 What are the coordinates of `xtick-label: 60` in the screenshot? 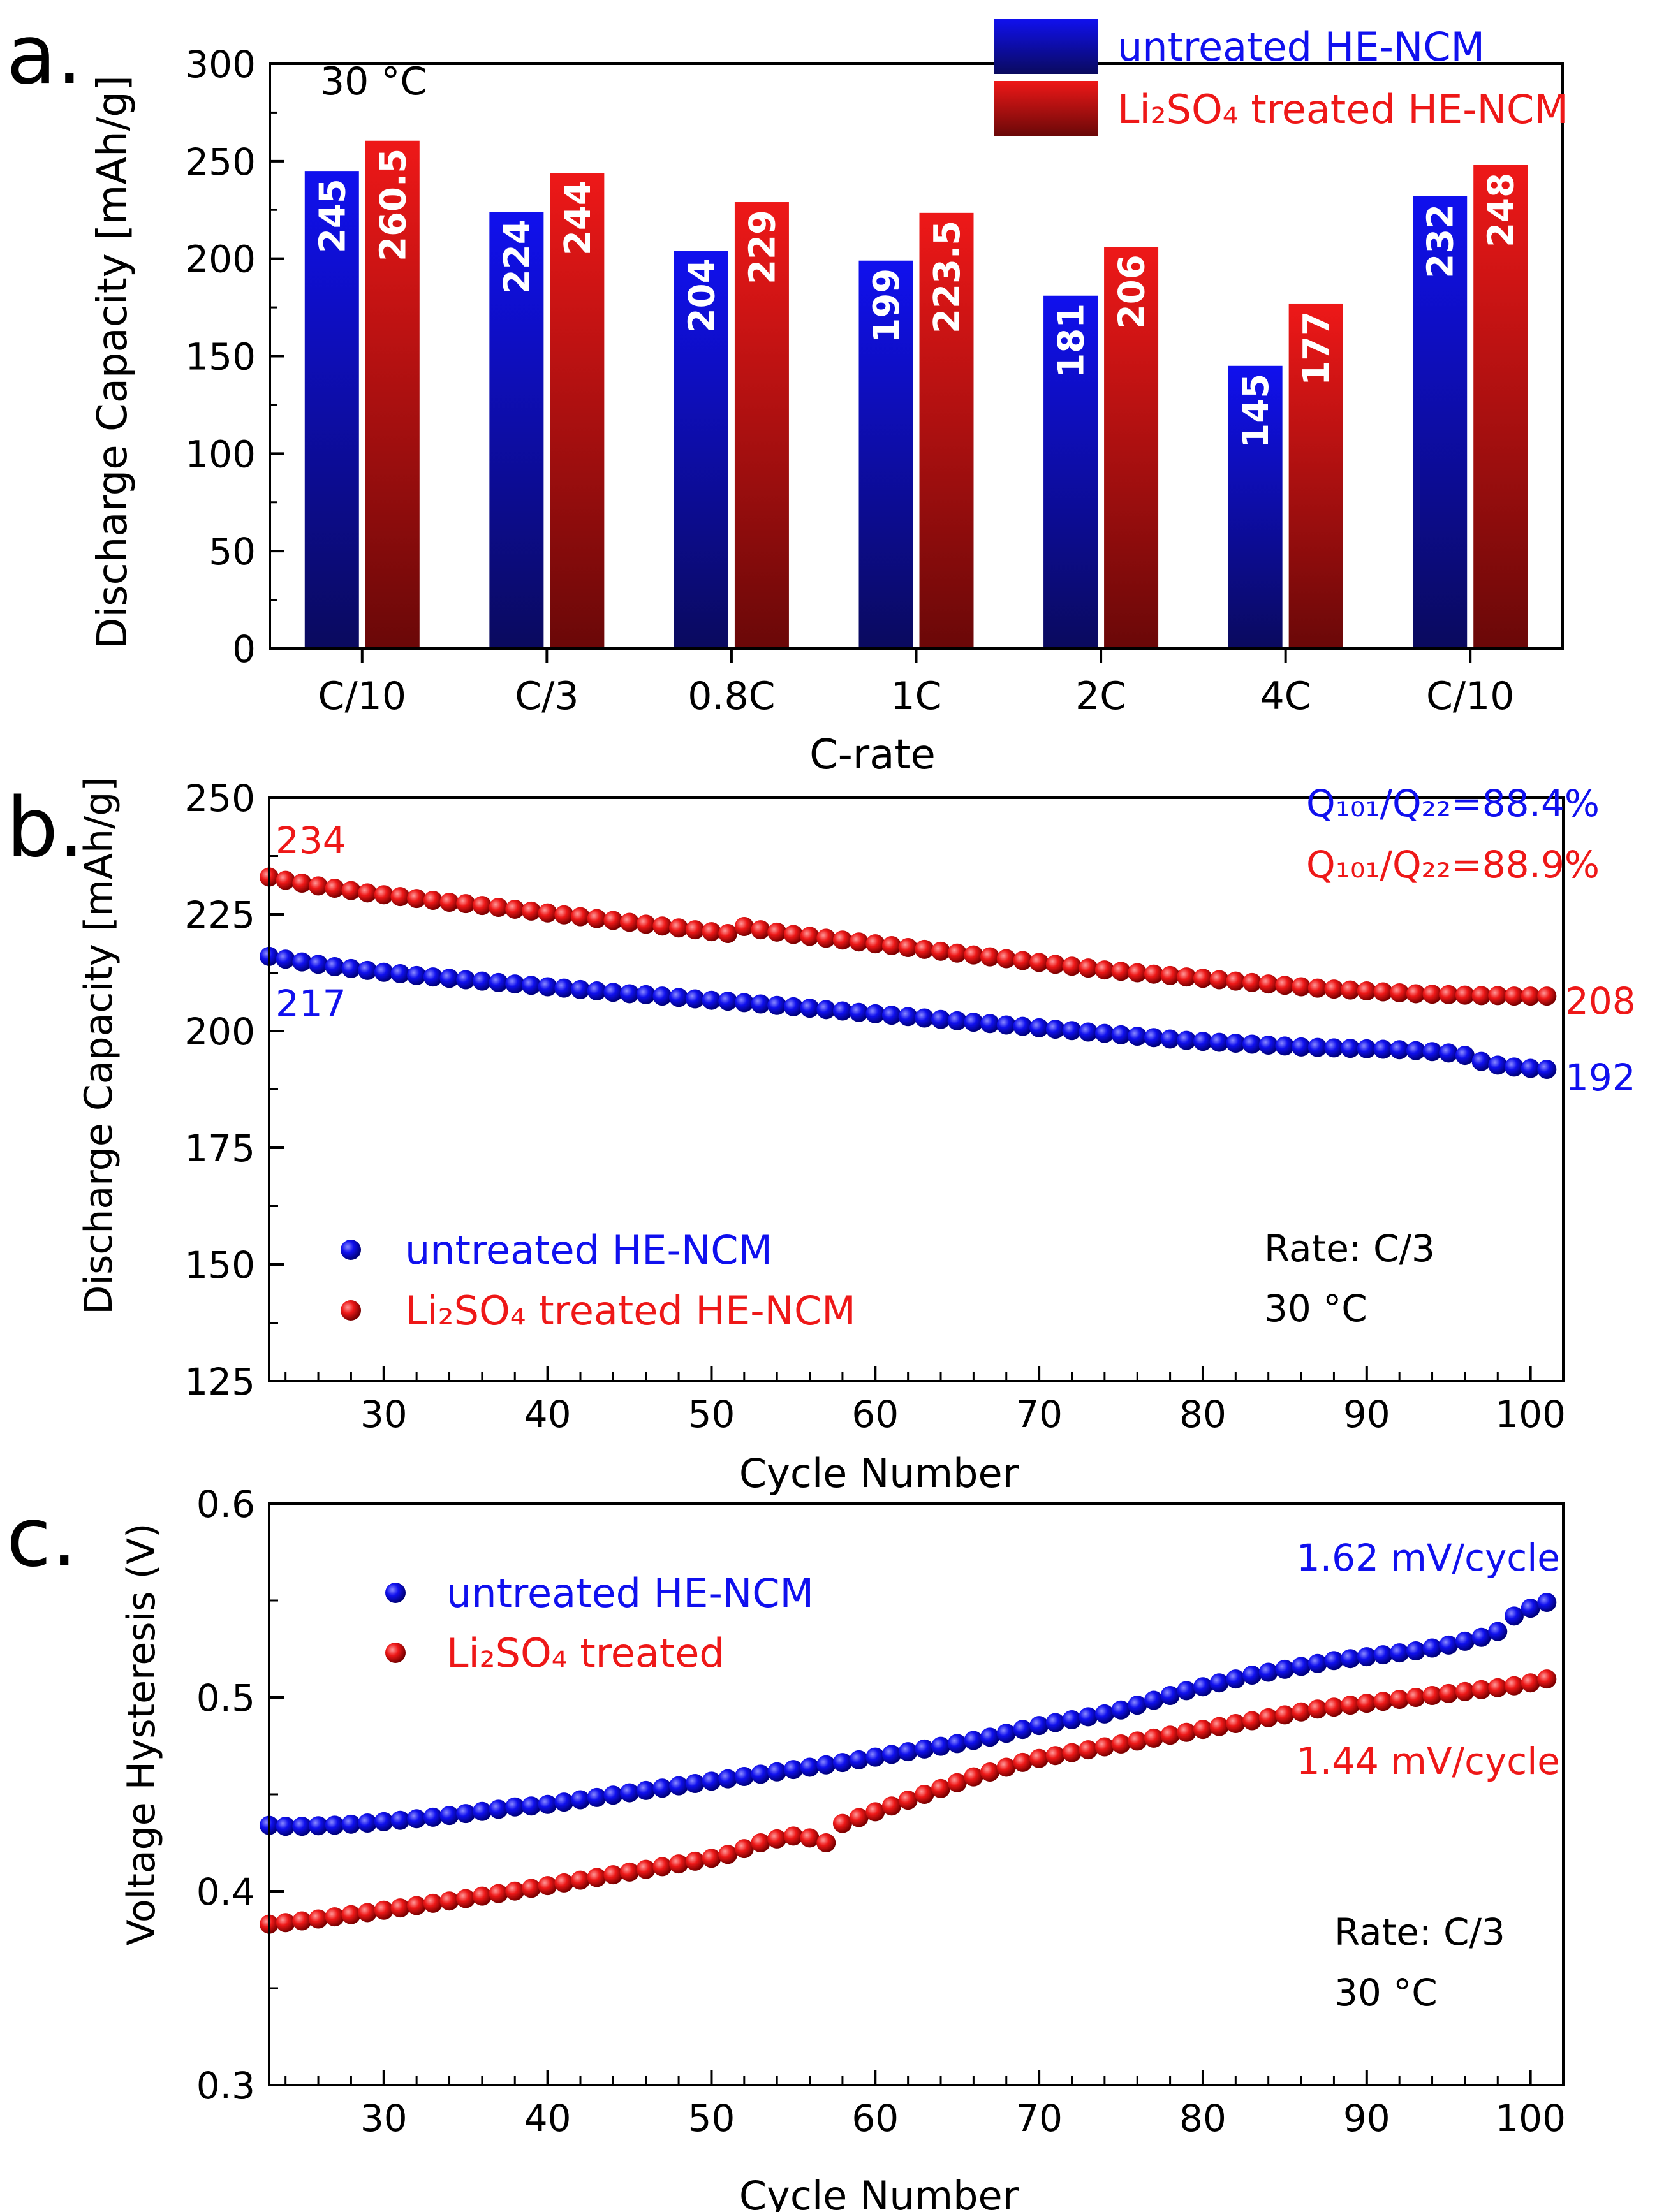 It's located at (875, 2118).